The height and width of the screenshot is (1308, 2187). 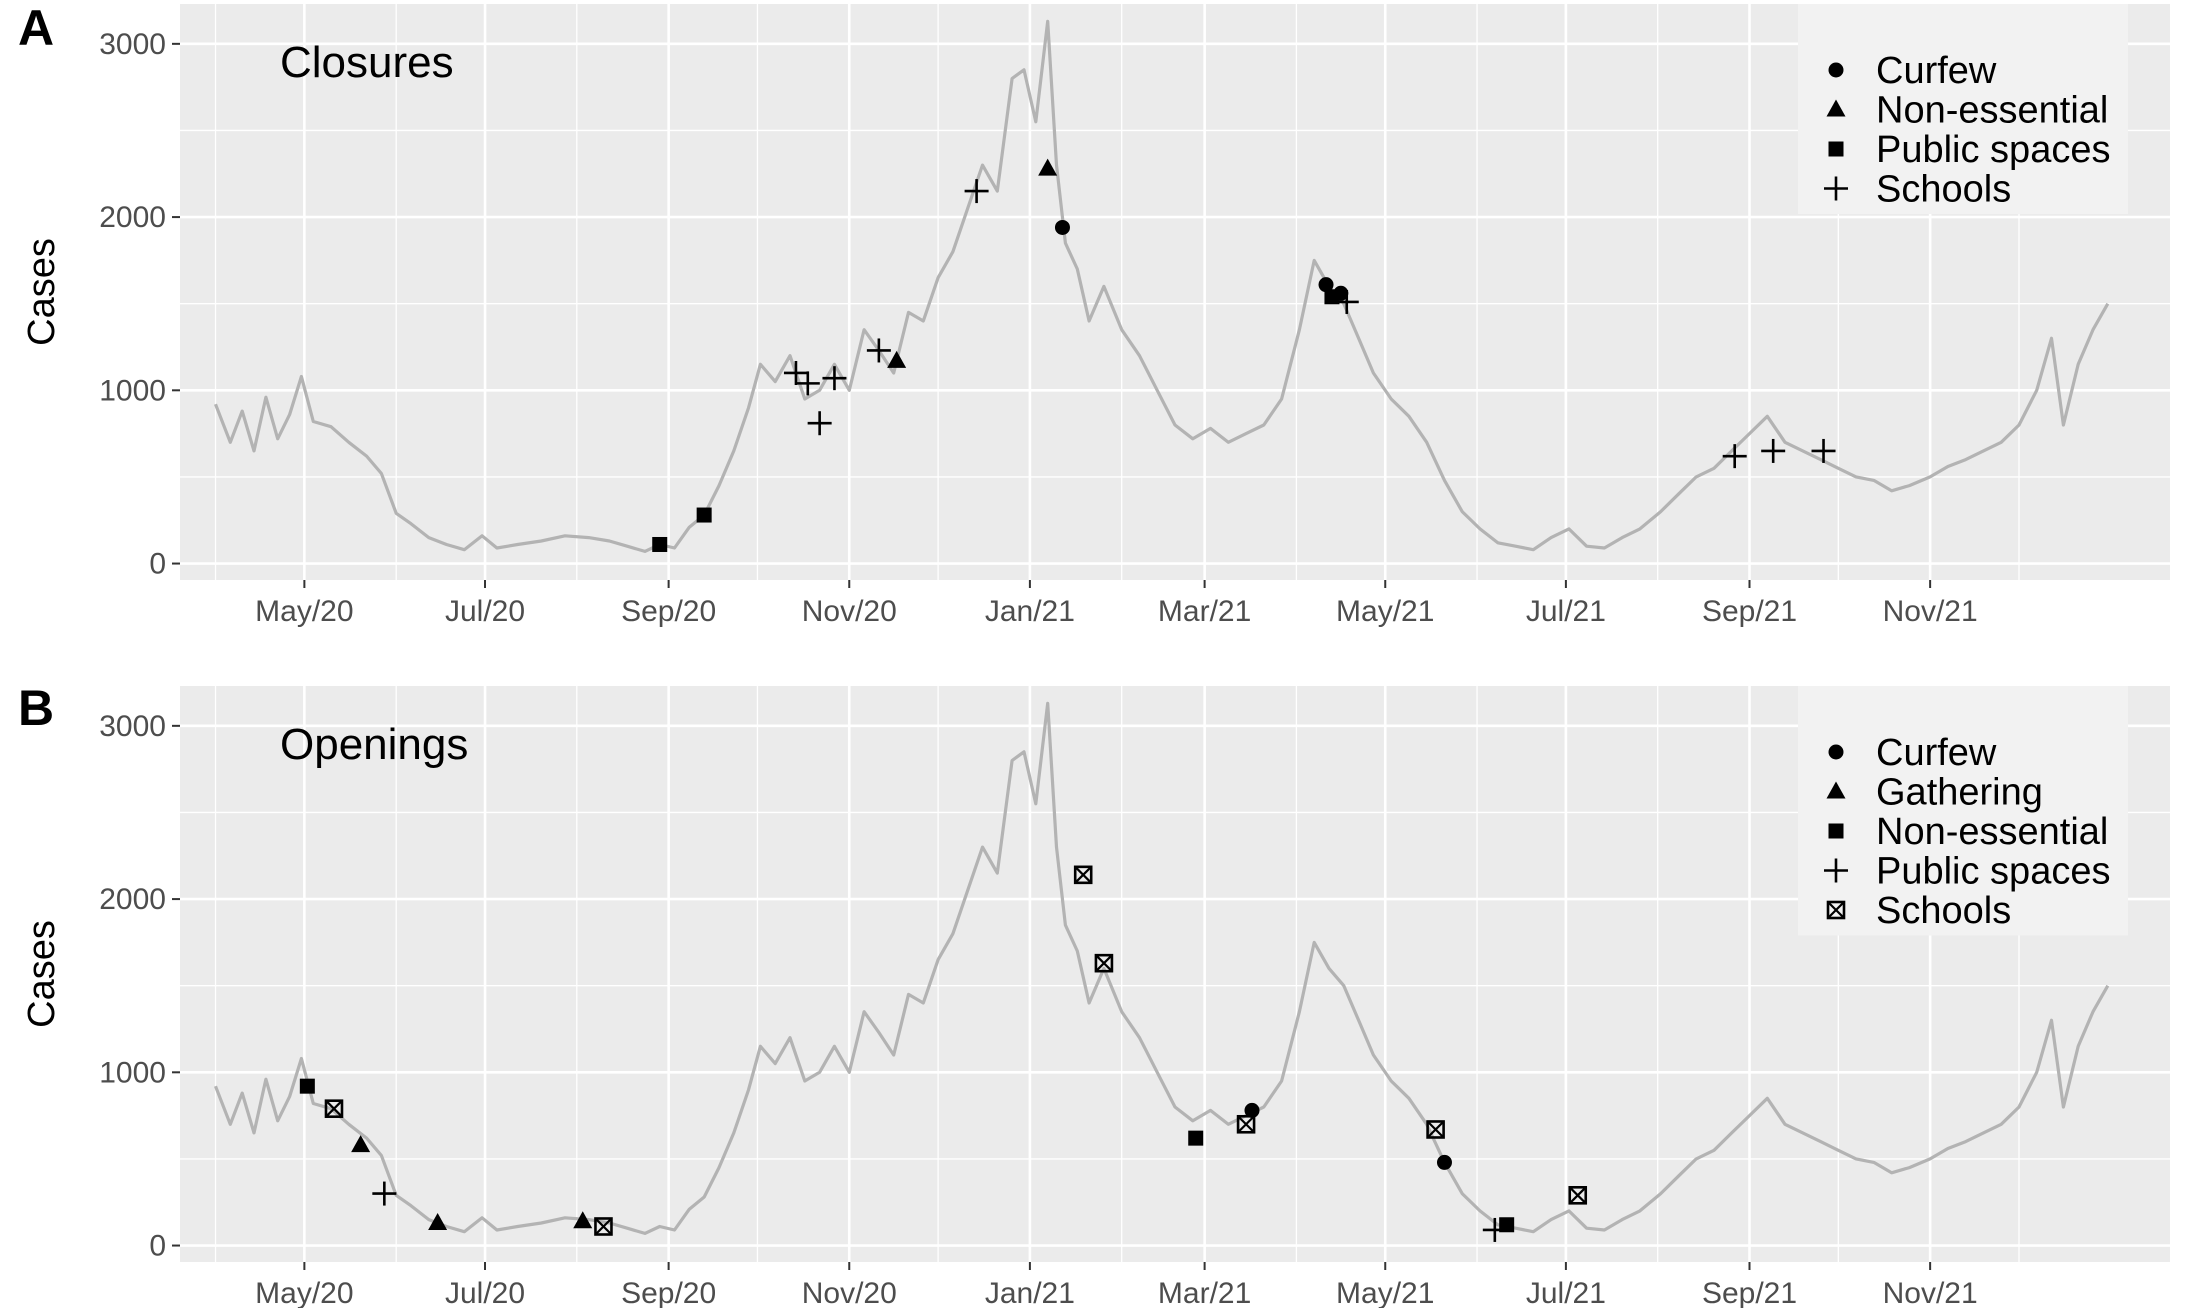 I want to click on panel-title: Openings, so click(x=374, y=744).